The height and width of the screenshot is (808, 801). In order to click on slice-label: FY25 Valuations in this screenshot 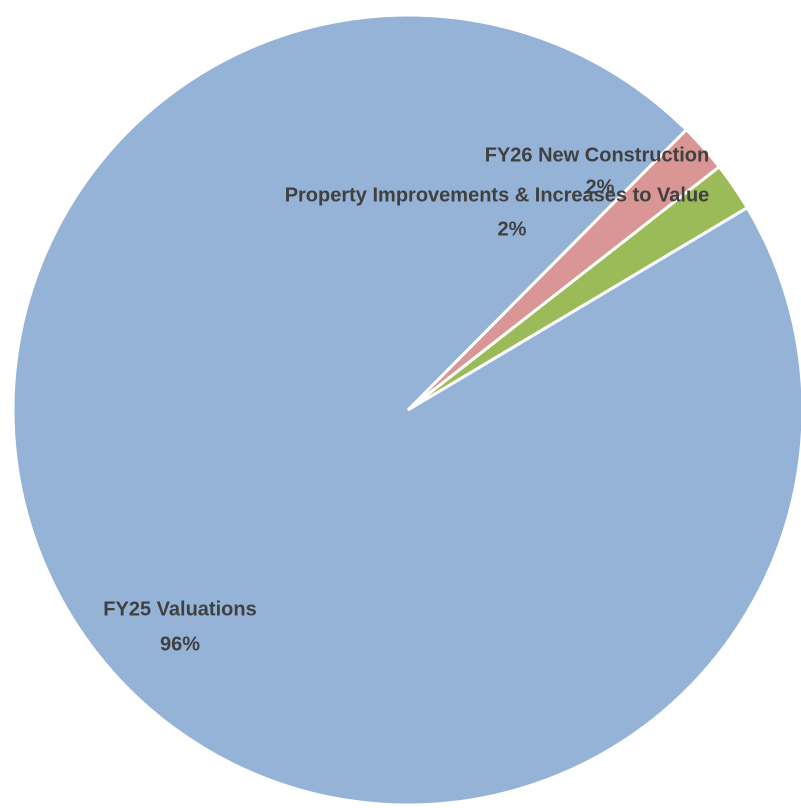, I will do `click(179, 609)`.